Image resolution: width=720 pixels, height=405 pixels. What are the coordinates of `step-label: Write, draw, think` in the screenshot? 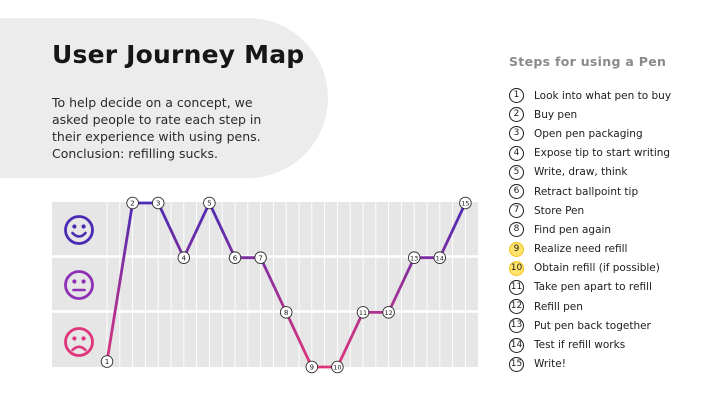 It's located at (581, 172).